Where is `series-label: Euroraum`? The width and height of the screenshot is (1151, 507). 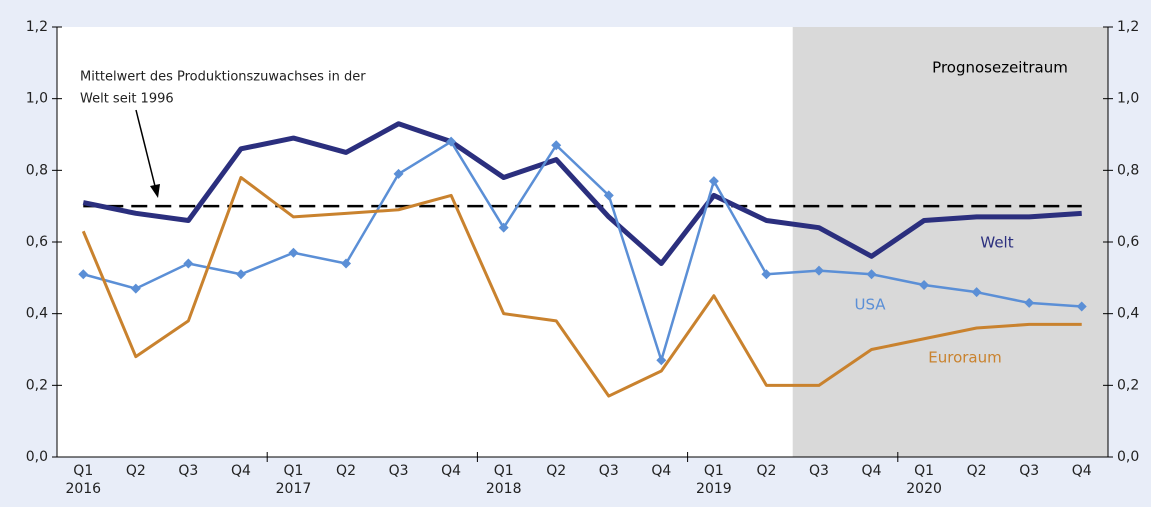 series-label: Euroraum is located at coordinates (964, 358).